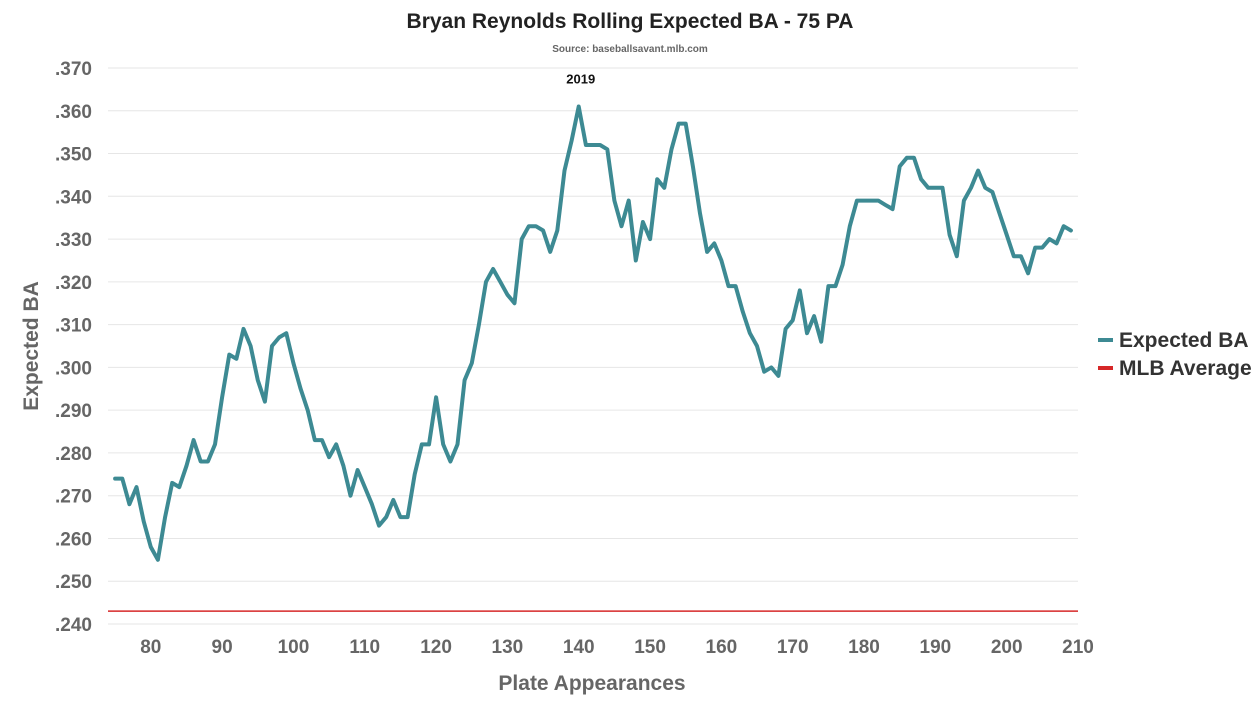 Image resolution: width=1260 pixels, height=710 pixels. Describe the element at coordinates (650, 647) in the screenshot. I see `x-tick-label: 150` at that location.